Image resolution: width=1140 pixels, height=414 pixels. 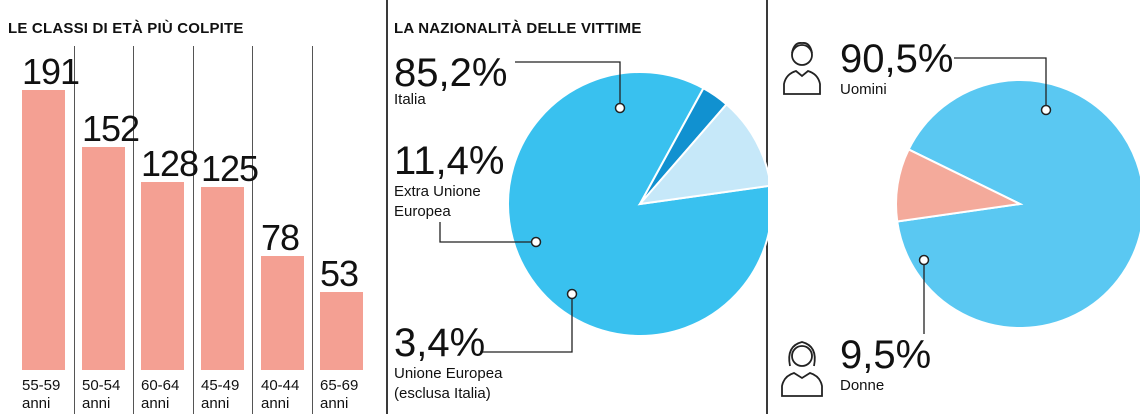 I want to click on slice-label-uomini: Uomini, so click(x=863, y=89).